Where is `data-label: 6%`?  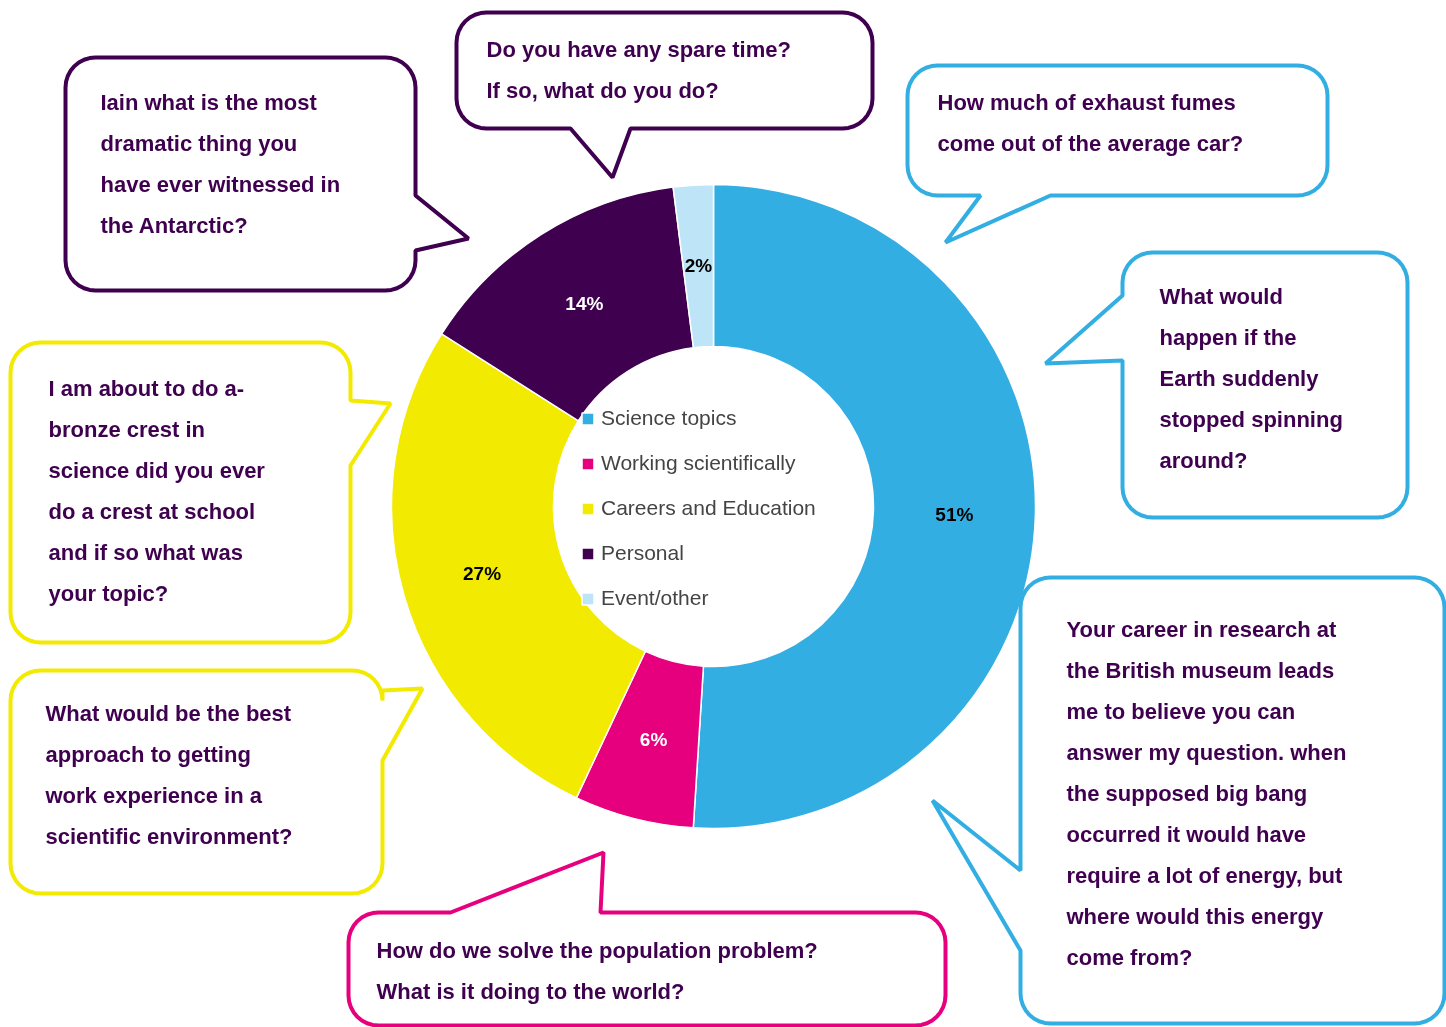
data-label: 6% is located at coordinates (653, 740).